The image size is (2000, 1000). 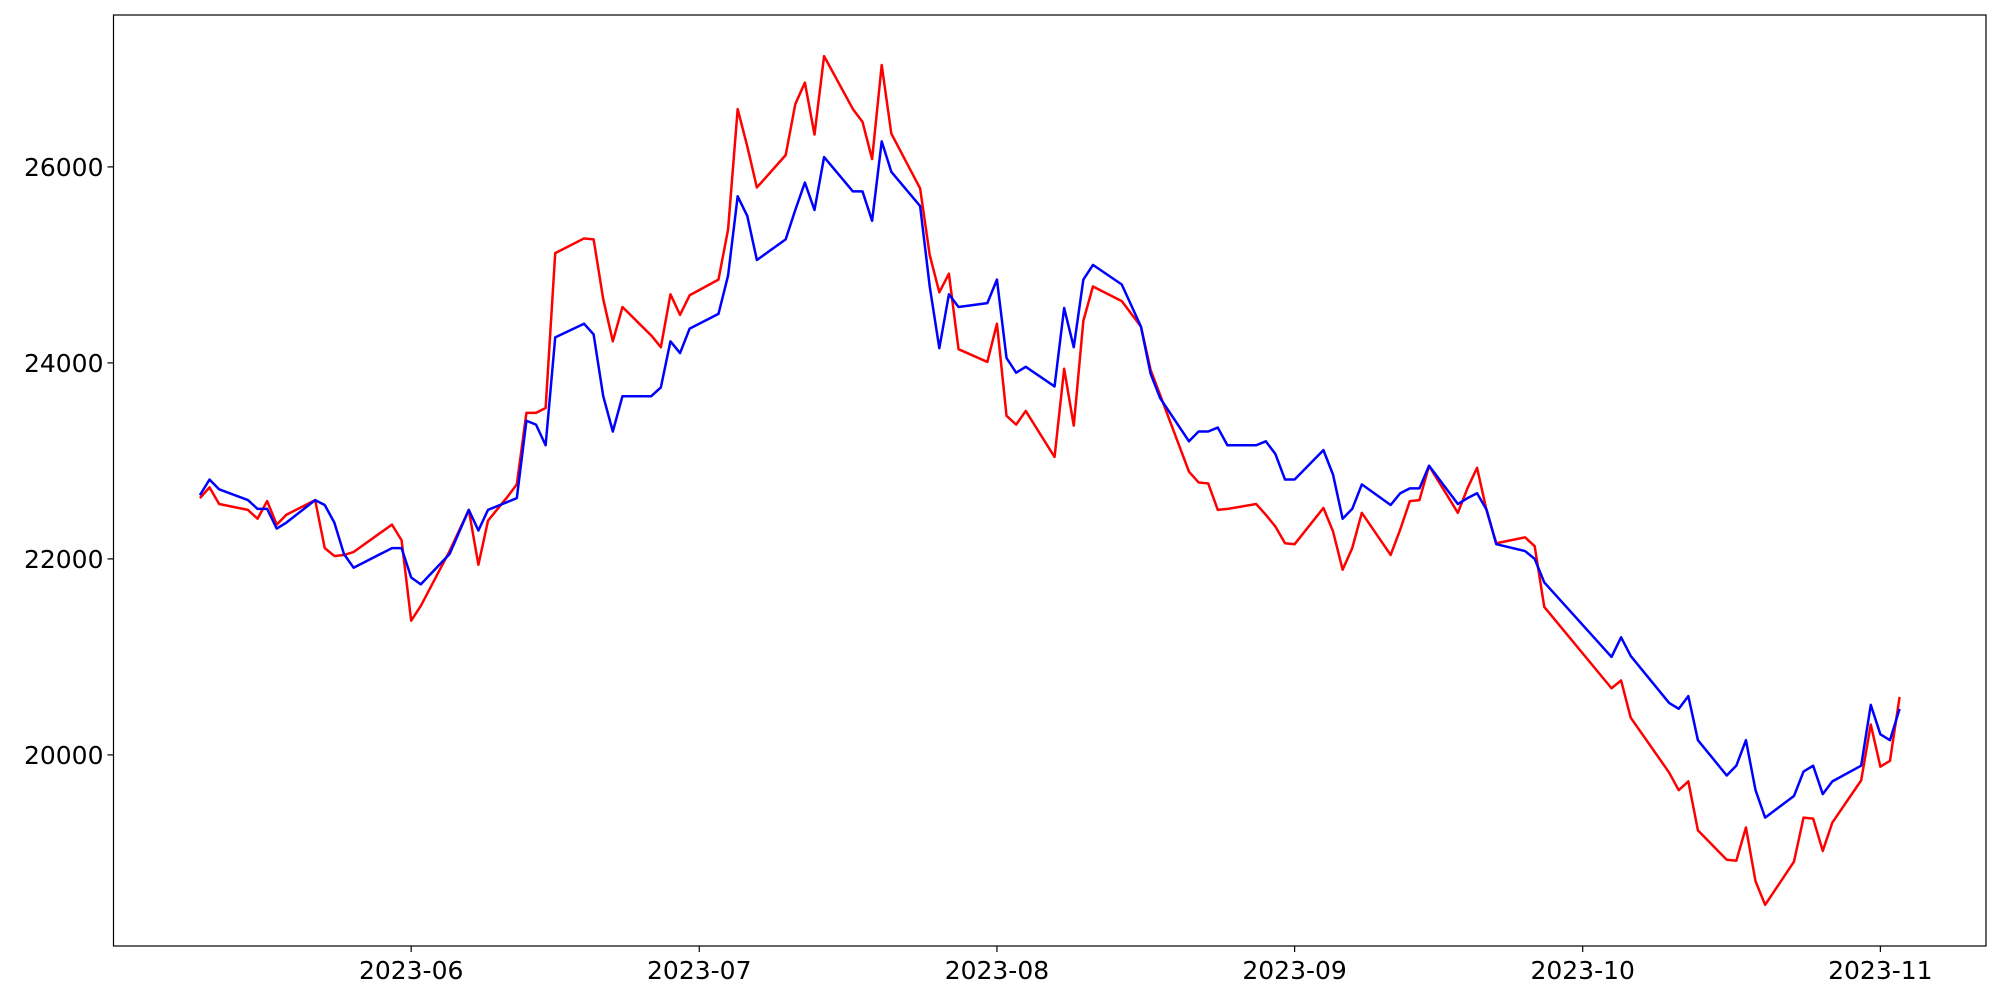 What do you see at coordinates (411, 970) in the screenshot?
I see `x-tick-label: 2023-06` at bounding box center [411, 970].